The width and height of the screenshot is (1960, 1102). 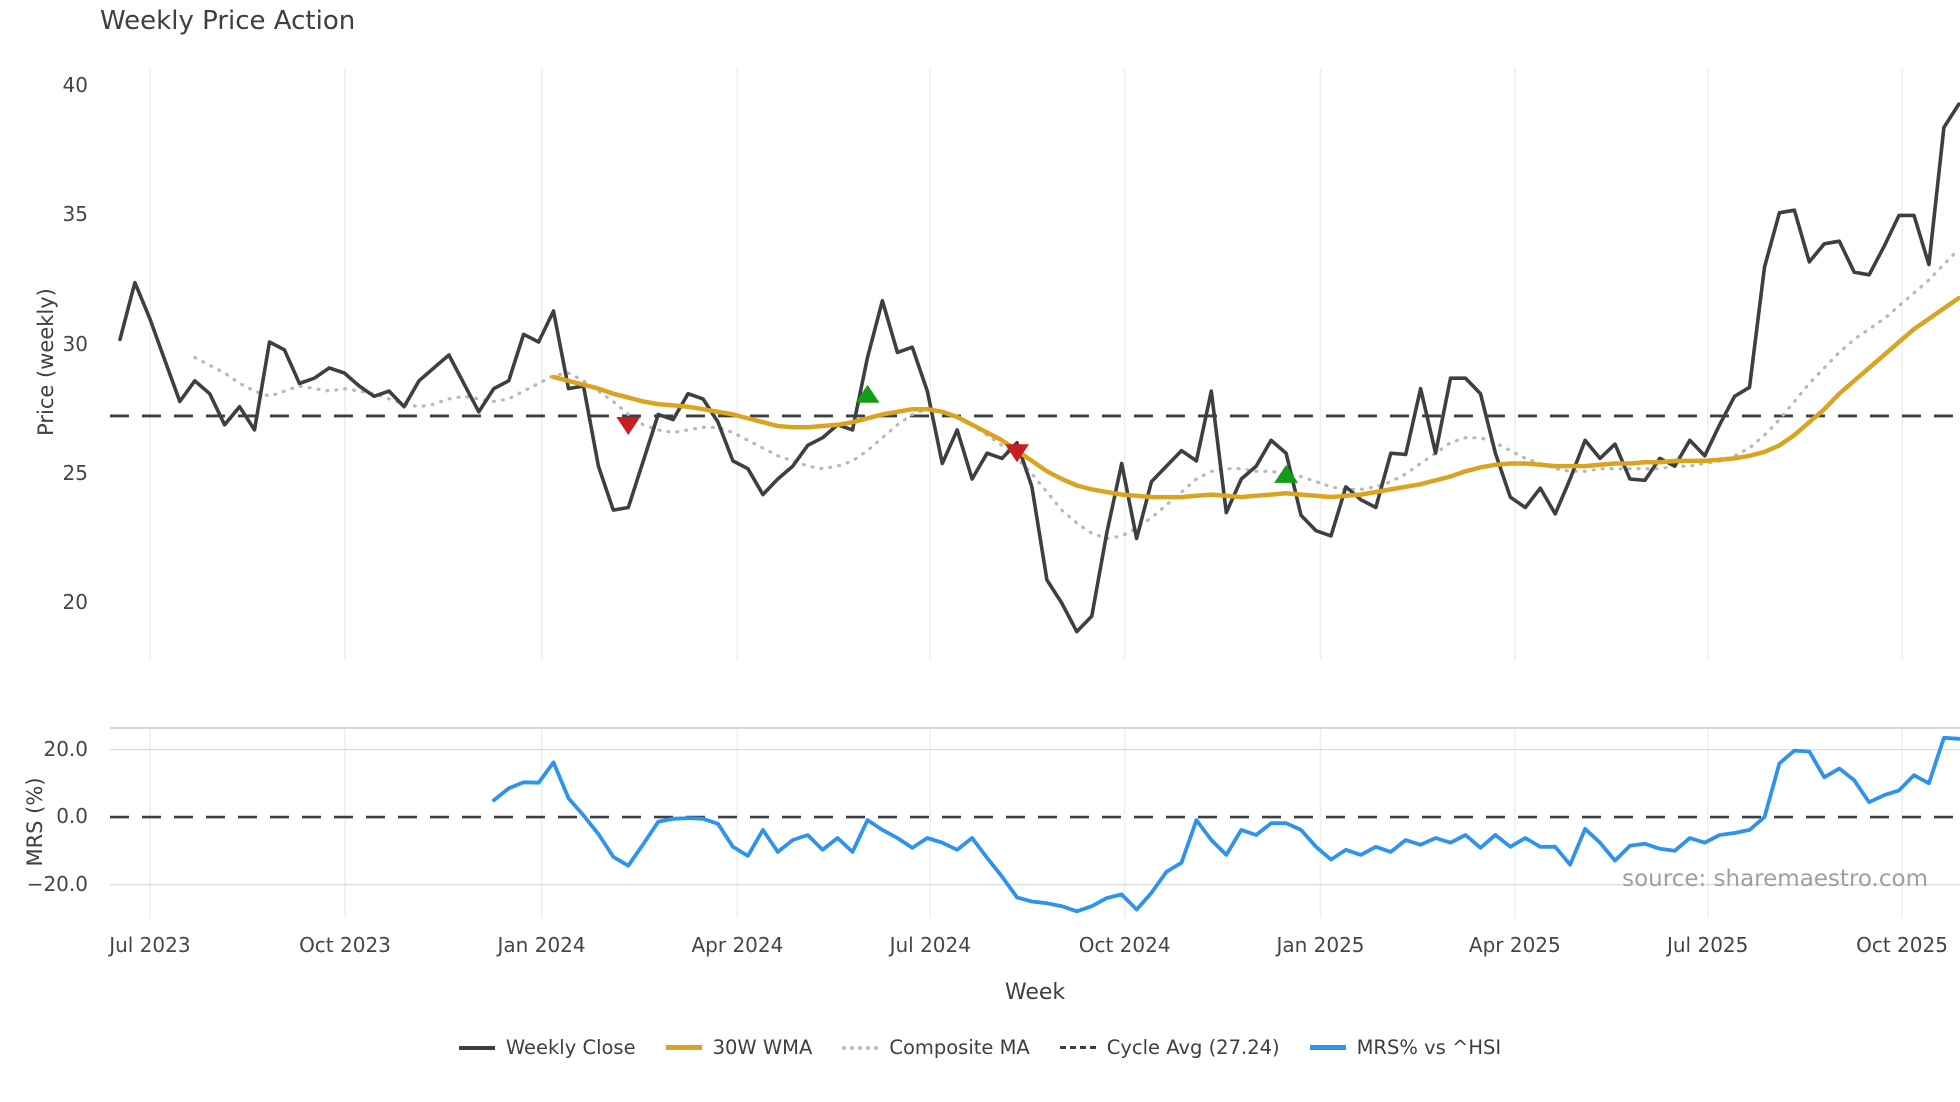 What do you see at coordinates (1902, 945) in the screenshot?
I see `x-tick-label: Oct 2025` at bounding box center [1902, 945].